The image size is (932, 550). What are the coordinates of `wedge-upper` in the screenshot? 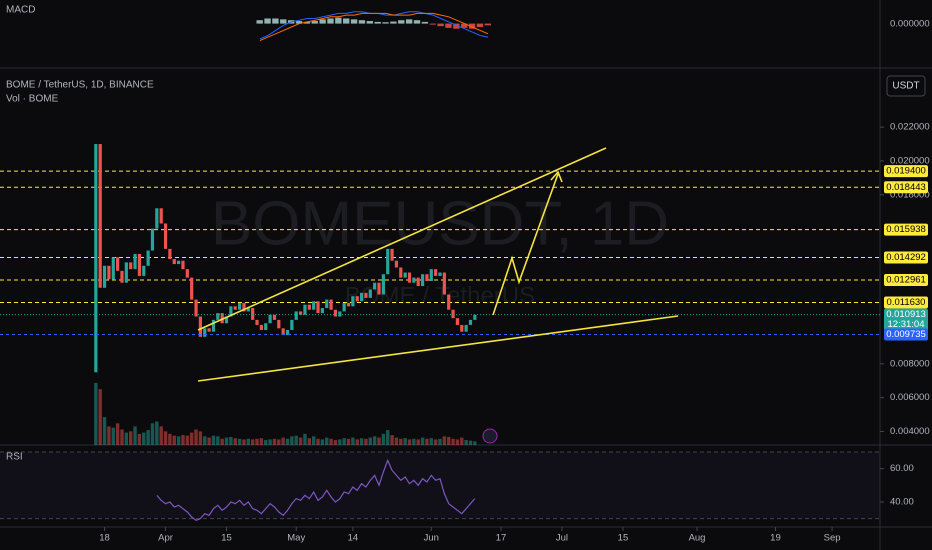 It's located at (402, 239).